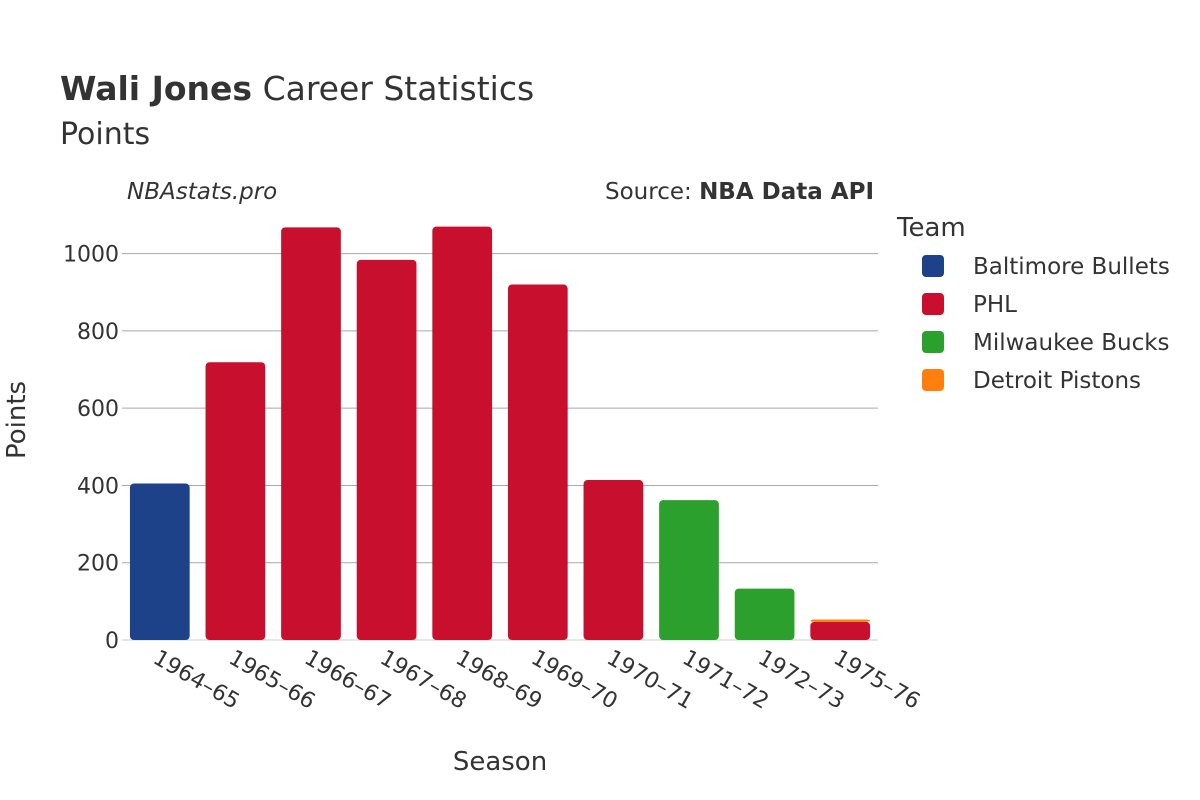 This screenshot has height=800, width=1200. Describe the element at coordinates (91, 448) in the screenshot. I see `y-tick-labels: 0 200 400 600 800 1000` at that location.